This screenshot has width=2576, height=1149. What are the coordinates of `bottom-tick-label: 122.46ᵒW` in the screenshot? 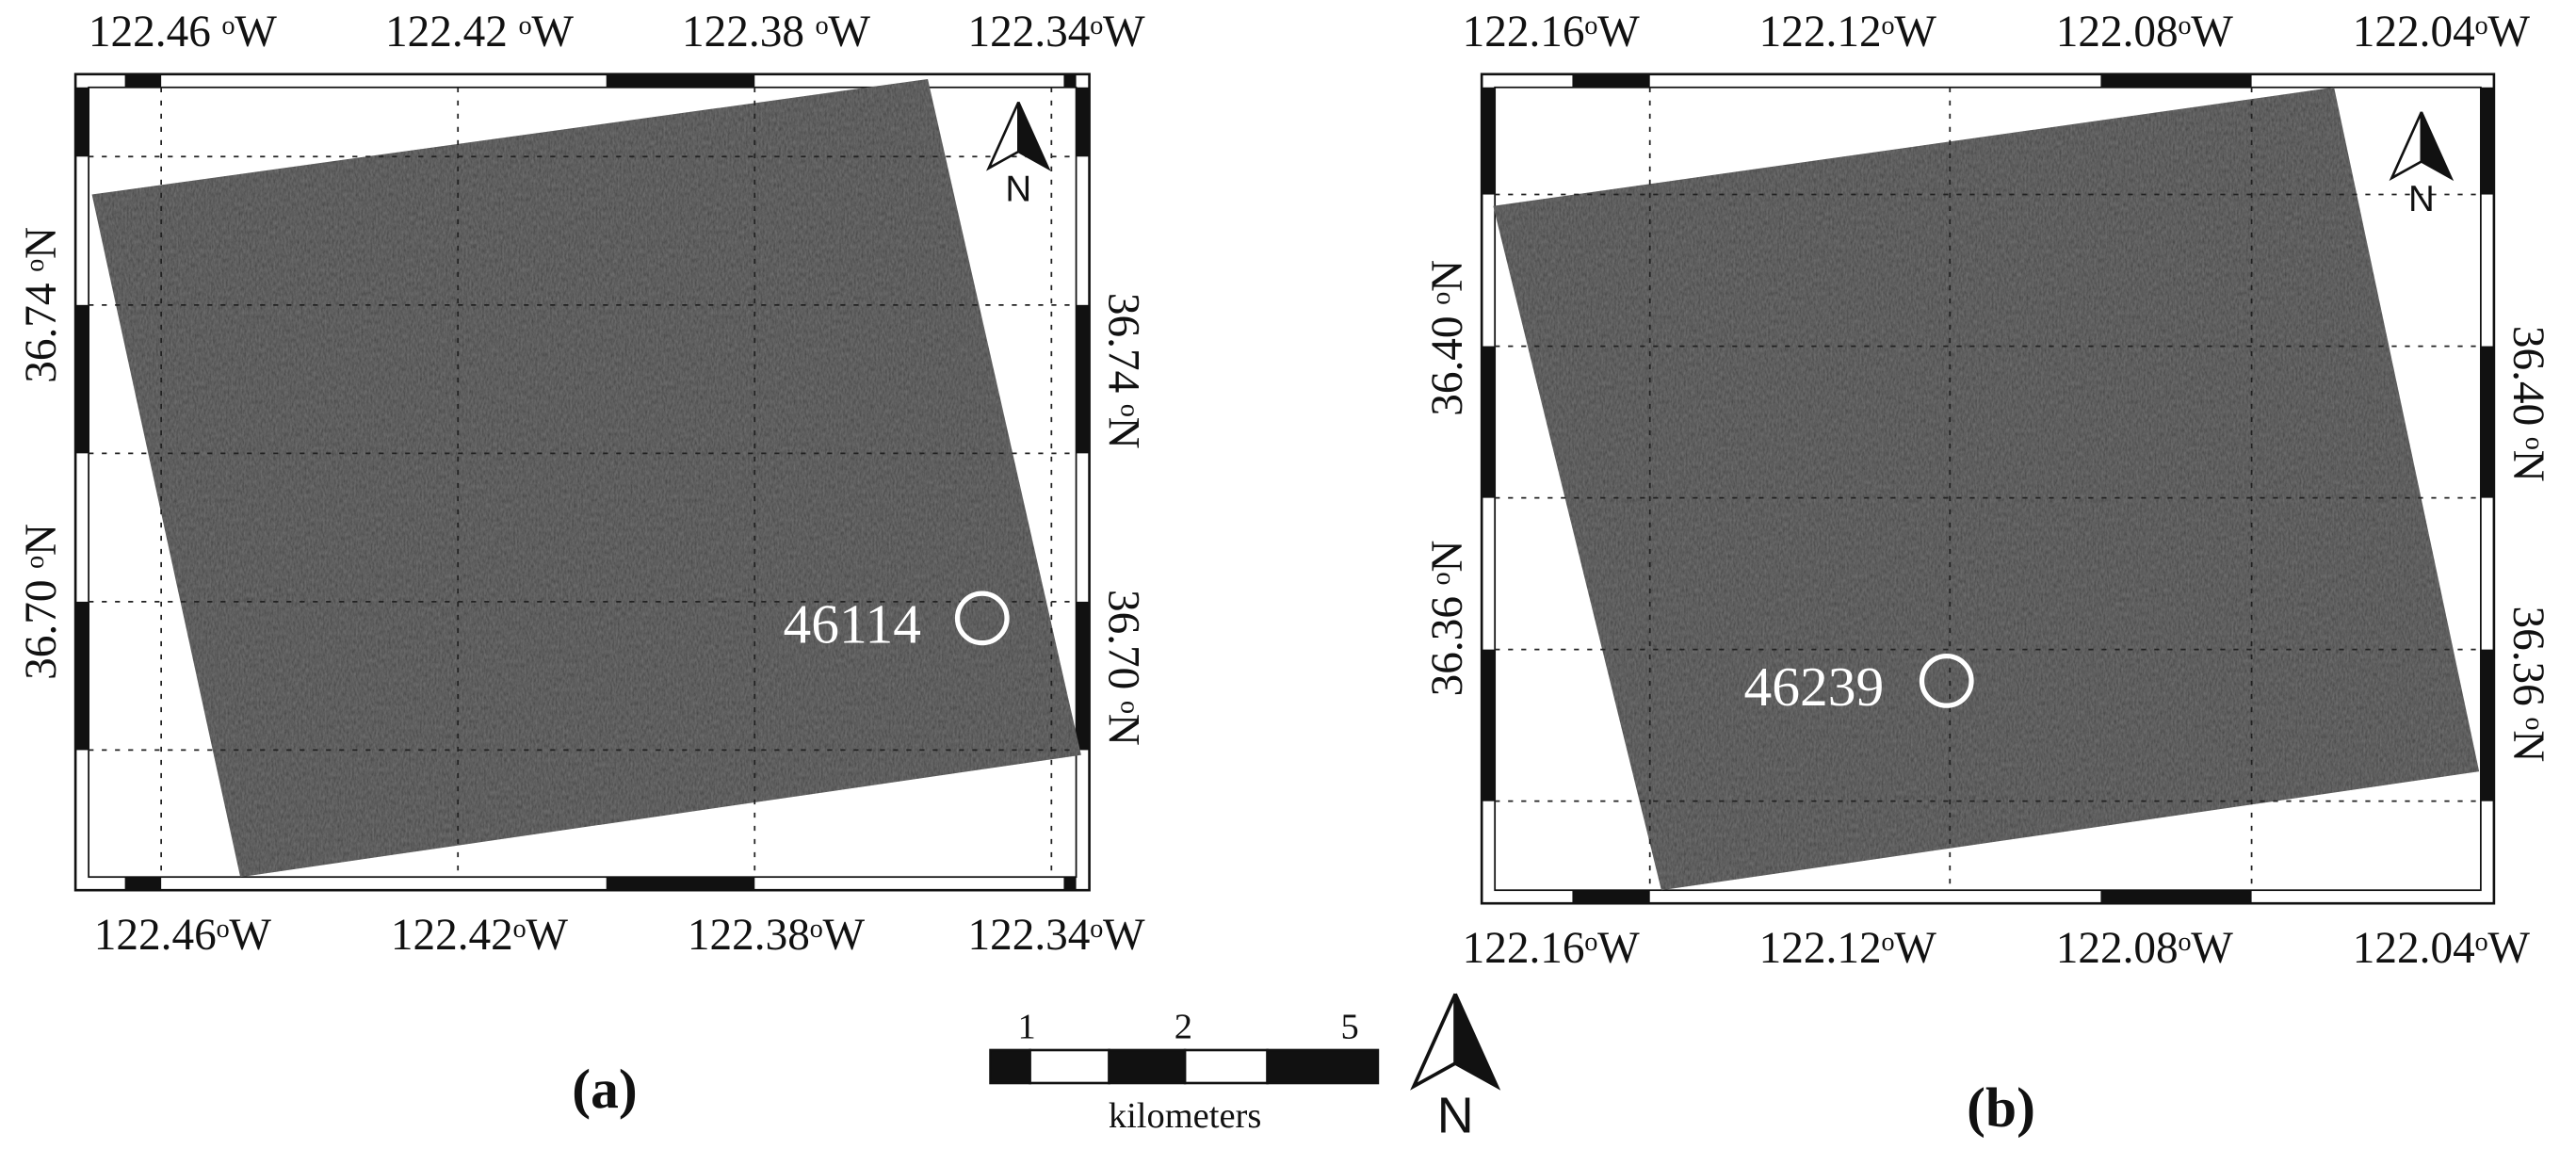 It's located at (183, 935).